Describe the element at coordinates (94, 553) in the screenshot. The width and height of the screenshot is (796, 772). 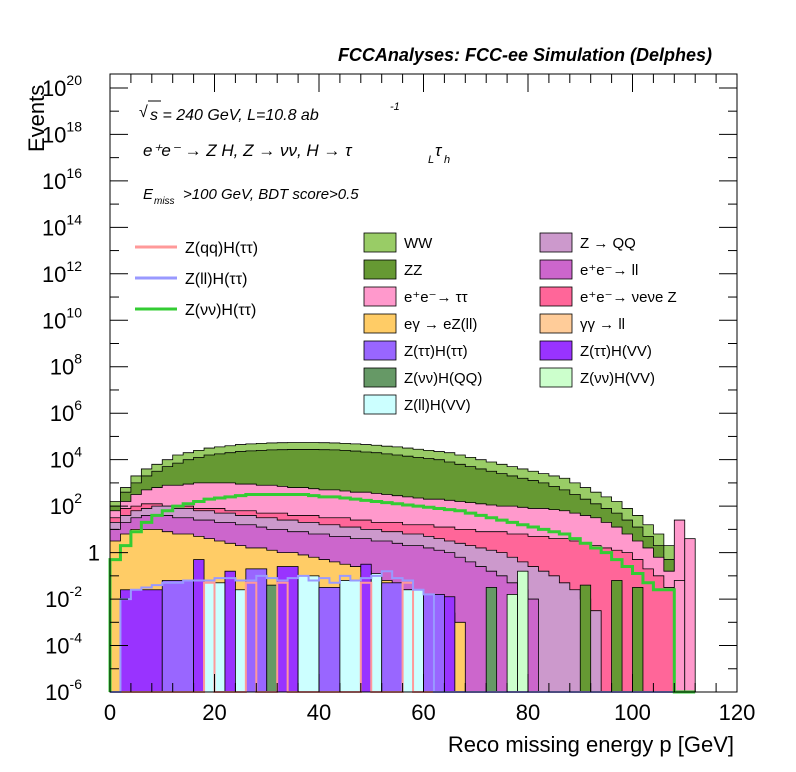
I see `y-tick-label: 1` at that location.